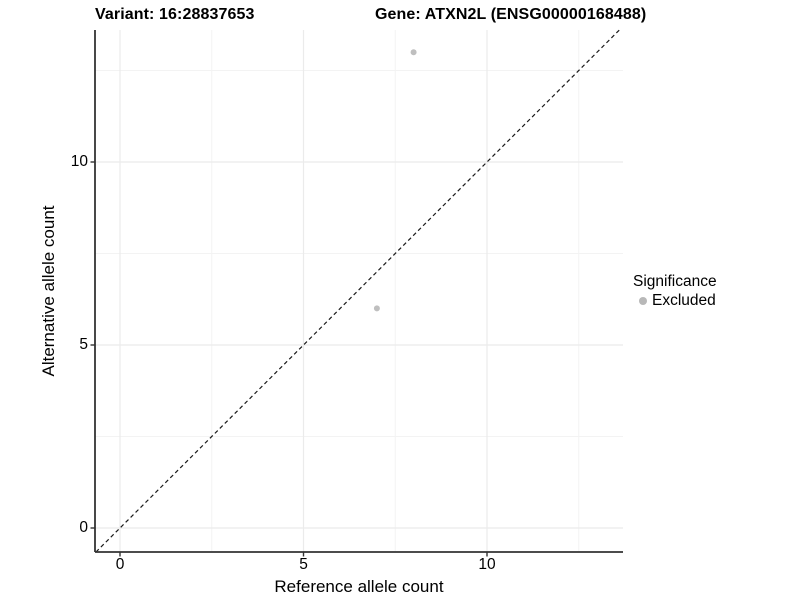 Image resolution: width=800 pixels, height=600 pixels. I want to click on y-tick-label: 10, so click(79, 161).